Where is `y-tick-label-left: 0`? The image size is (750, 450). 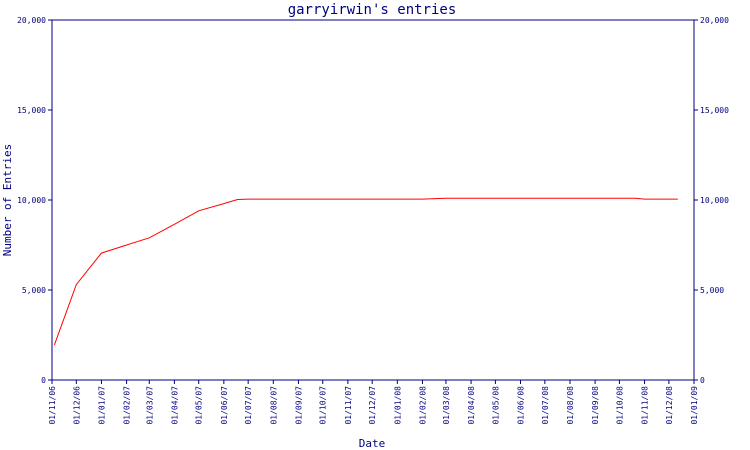
y-tick-label-left: 0 is located at coordinates (43, 380).